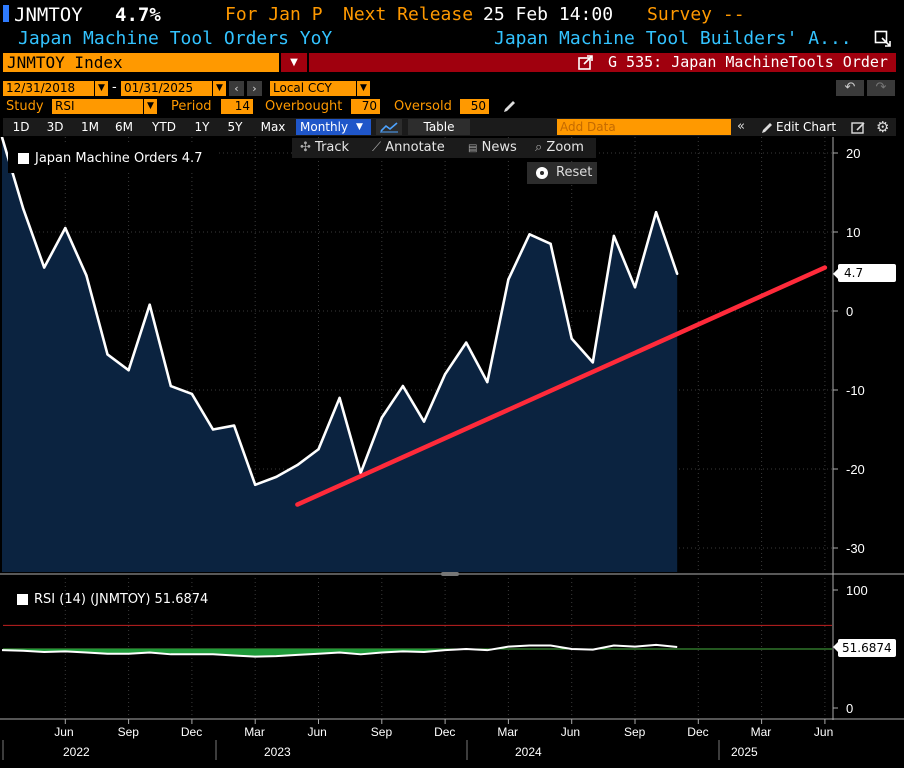 The image size is (904, 768). What do you see at coordinates (150, 106) in the screenshot?
I see `study-dropdown: ▼` at bounding box center [150, 106].